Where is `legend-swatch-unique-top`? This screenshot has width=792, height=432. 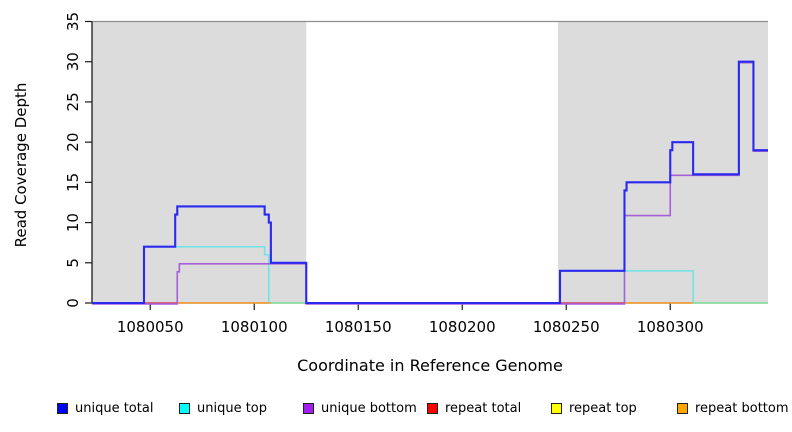 legend-swatch-unique-top is located at coordinates (184, 408).